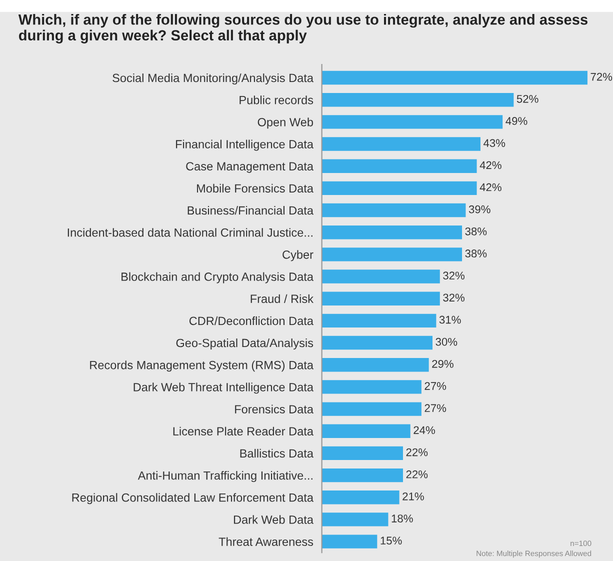  I want to click on y-tick-label: Dark Web Threat Intelligence Data, so click(224, 388).